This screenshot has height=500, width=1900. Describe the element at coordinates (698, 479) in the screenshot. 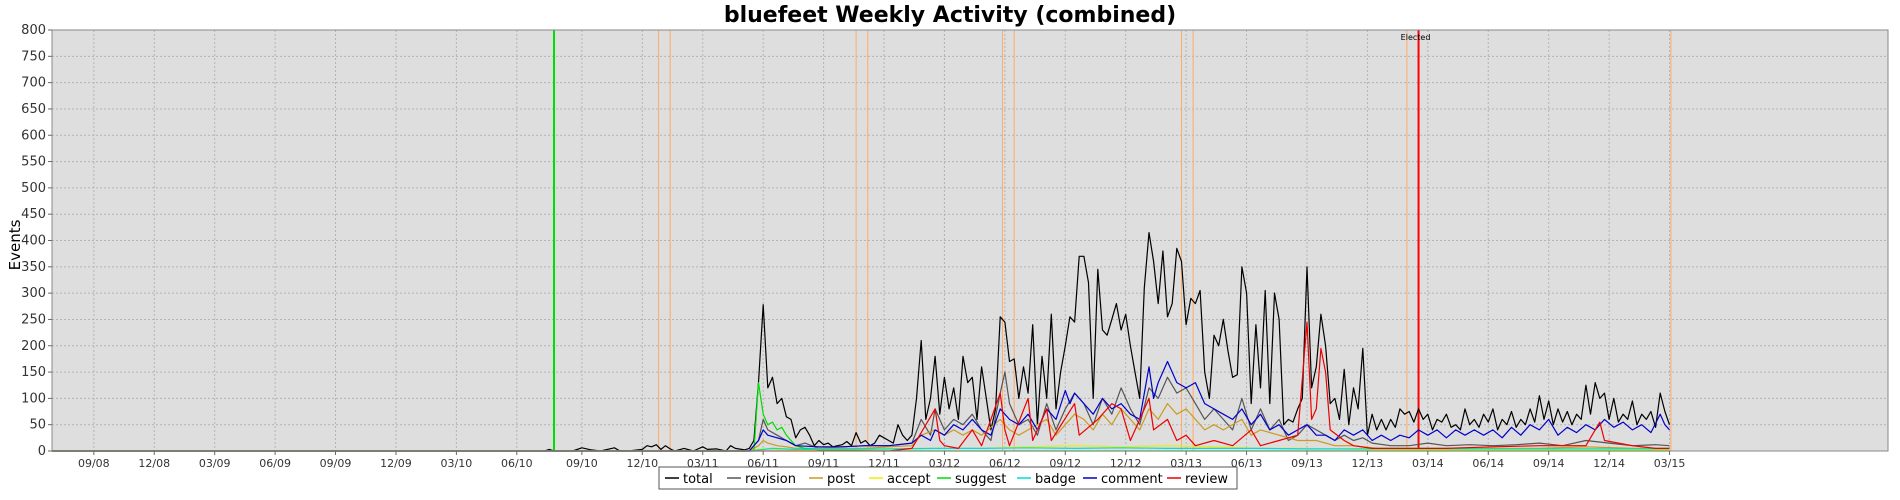

I see `legend-label: total` at that location.